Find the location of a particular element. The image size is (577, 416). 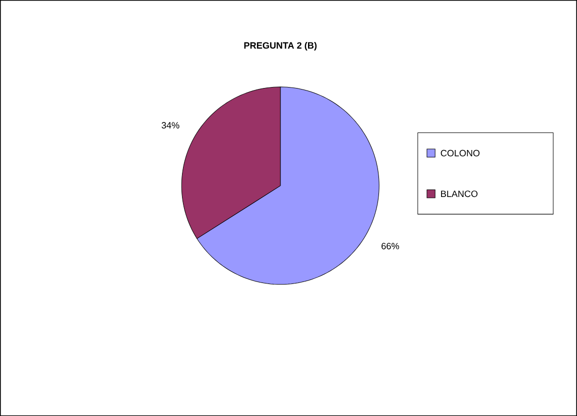

legend-label: BLANCO is located at coordinates (459, 193).